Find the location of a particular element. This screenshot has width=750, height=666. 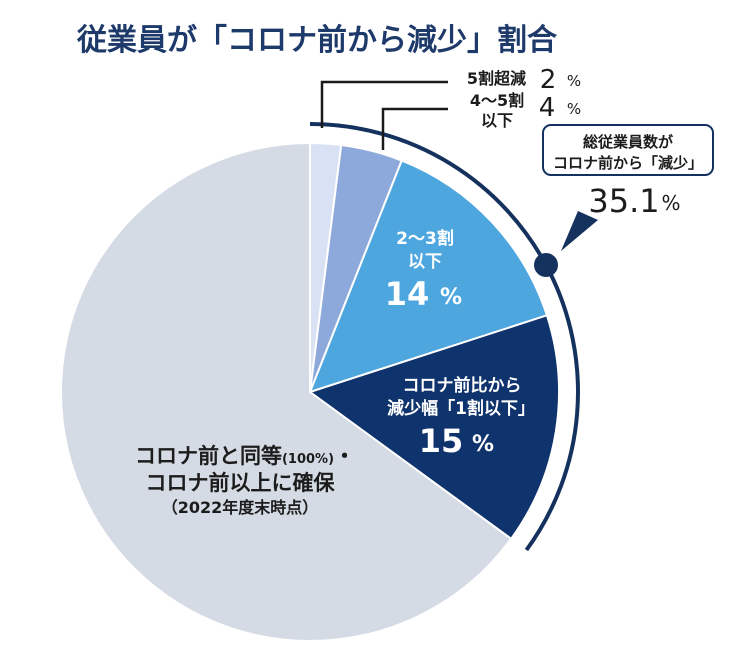

slice-label-maintained-line2: コロナ前以上に確保 is located at coordinates (241, 483).